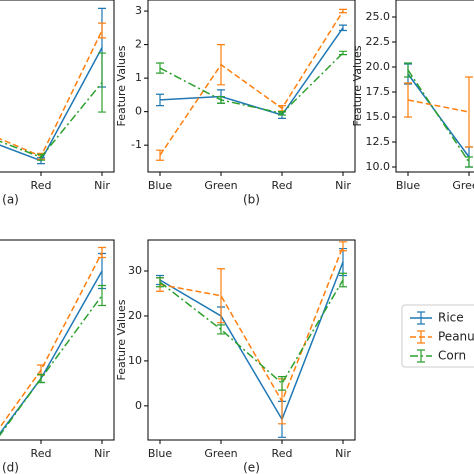 This screenshot has width=474, height=474. What do you see at coordinates (378, 66) in the screenshot?
I see `y-tick-label: 20.0` at bounding box center [378, 66].